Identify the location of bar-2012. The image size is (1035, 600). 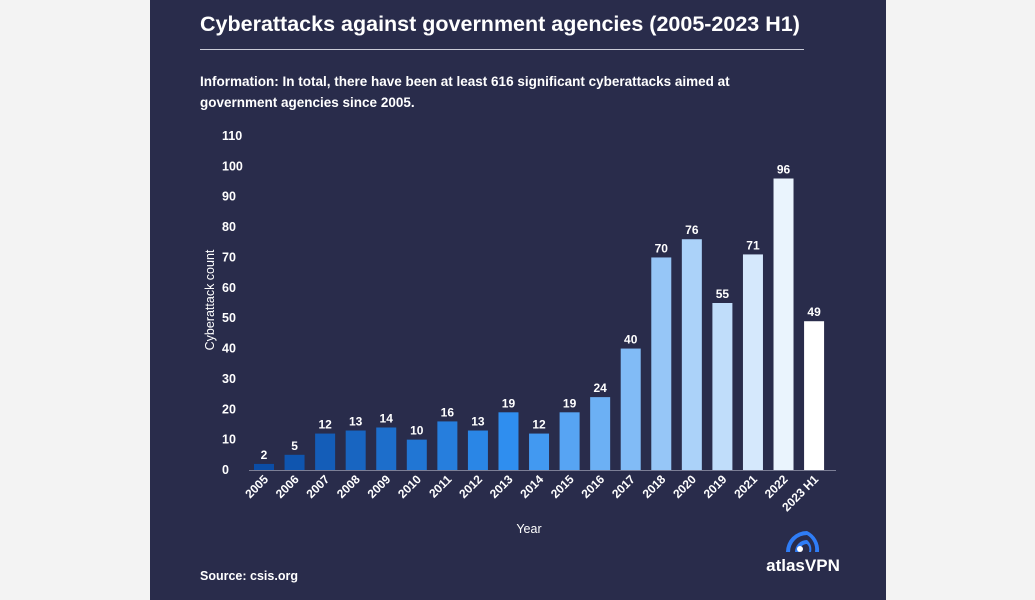
(477, 450).